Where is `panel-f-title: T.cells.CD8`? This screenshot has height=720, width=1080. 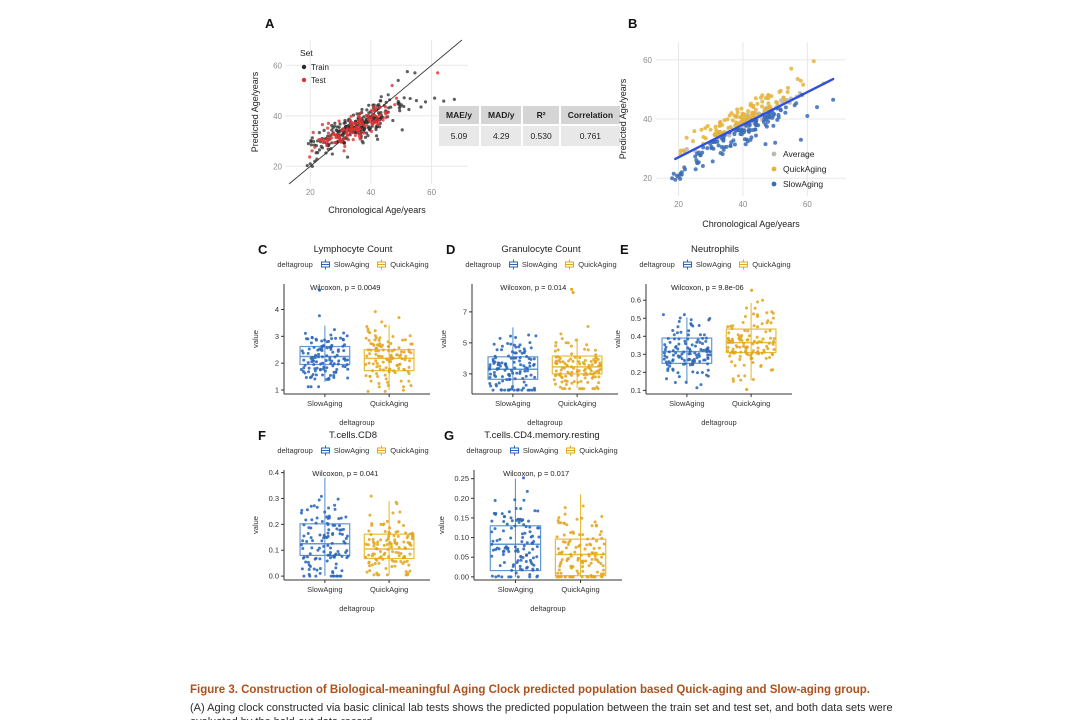
panel-f-title: T.cells.CD8 is located at coordinates (353, 435).